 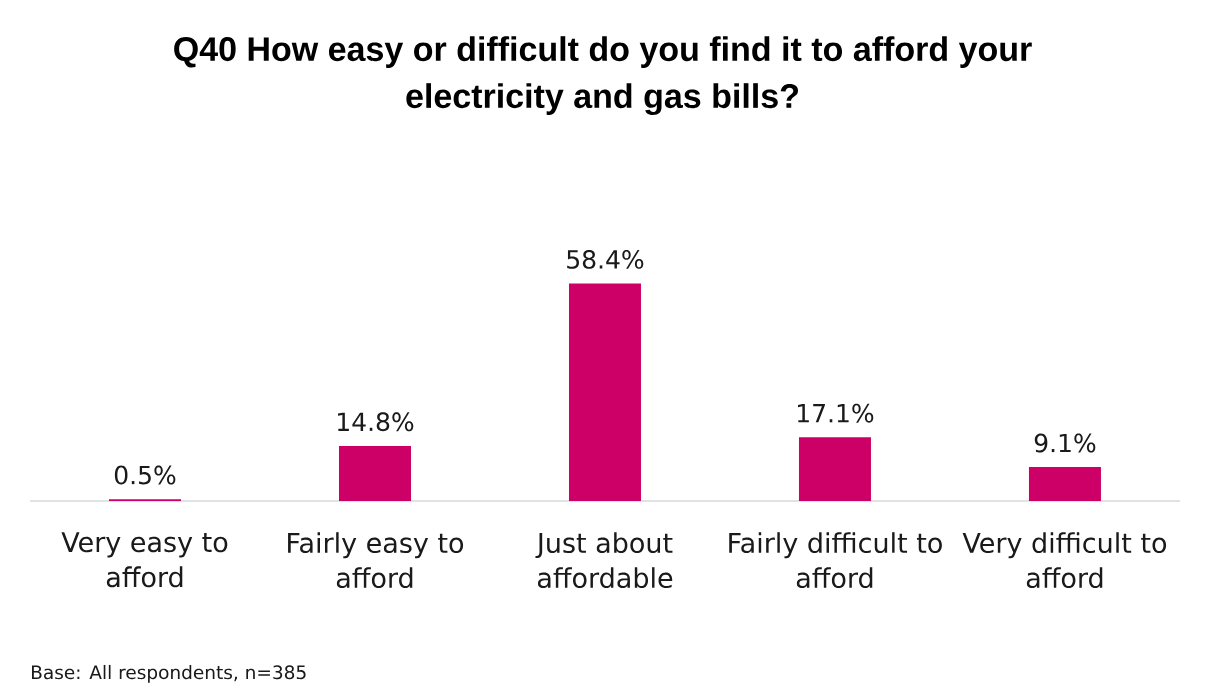 I want to click on x-tick-label: Just about affordable, so click(x=604, y=560).